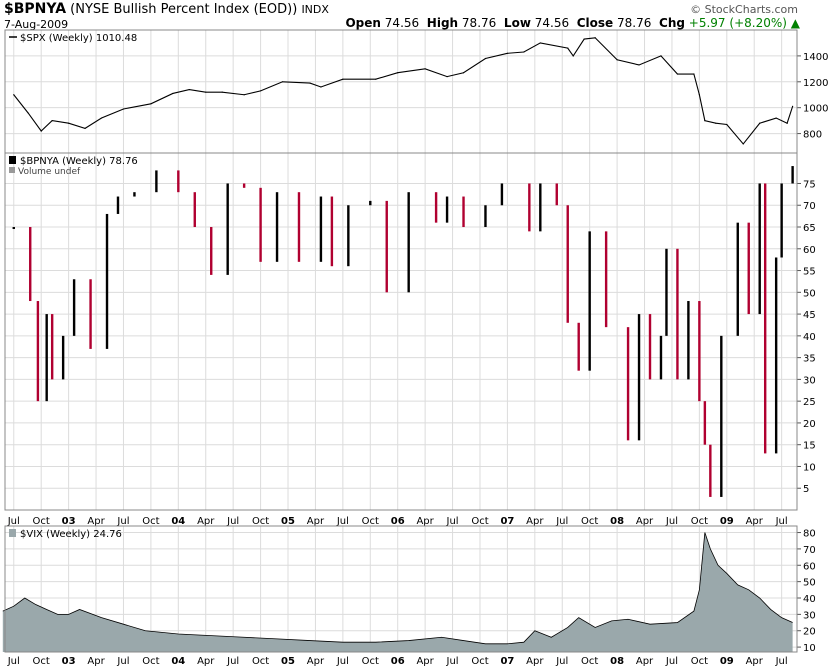 Image resolution: width=828 pixels, height=670 pixels. What do you see at coordinates (809, 424) in the screenshot?
I see `y-tick-label: 20` at bounding box center [809, 424].